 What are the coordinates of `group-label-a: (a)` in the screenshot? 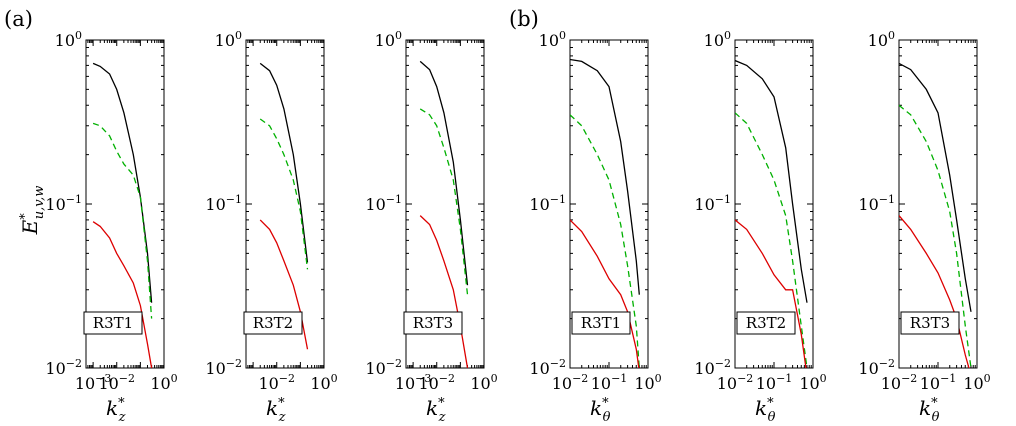 It's located at (18, 19).